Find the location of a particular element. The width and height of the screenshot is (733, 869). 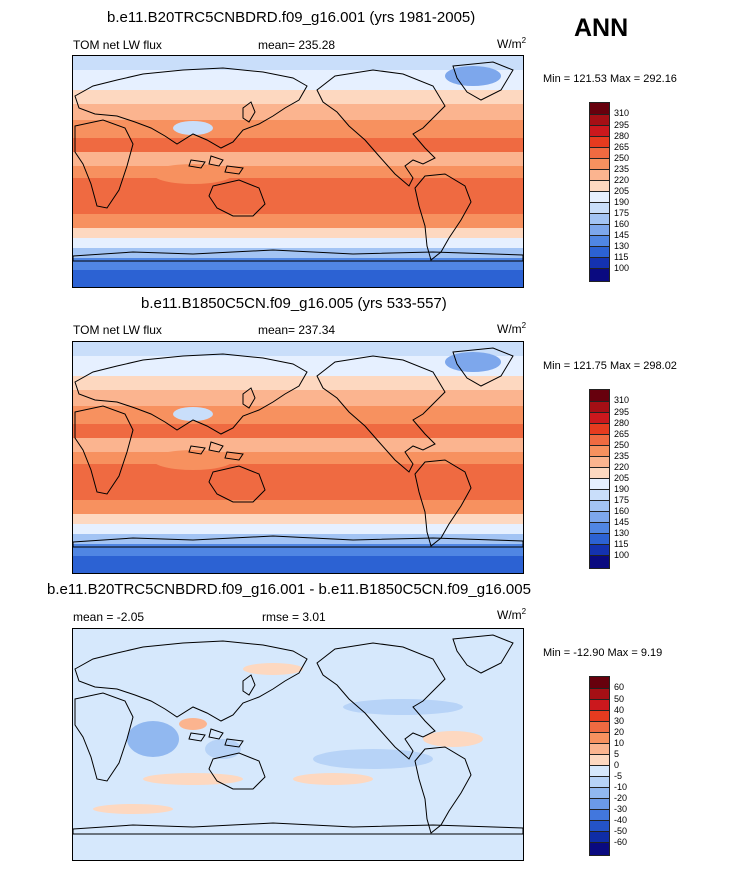

panel3-colorbar-label: -50 is located at coordinates (621, 831).